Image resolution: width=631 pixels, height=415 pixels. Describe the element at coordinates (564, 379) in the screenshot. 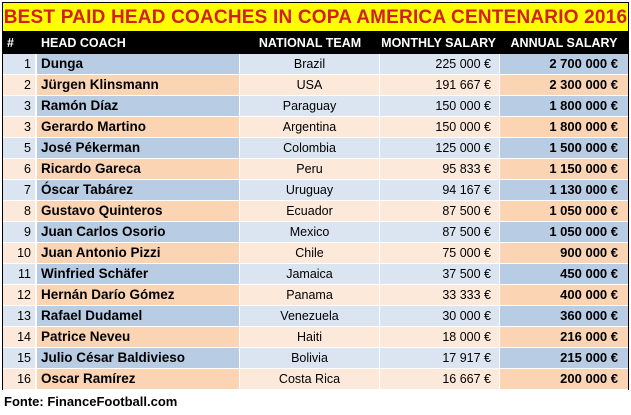

I see `annual-salary-cell: 200 000 €` at that location.